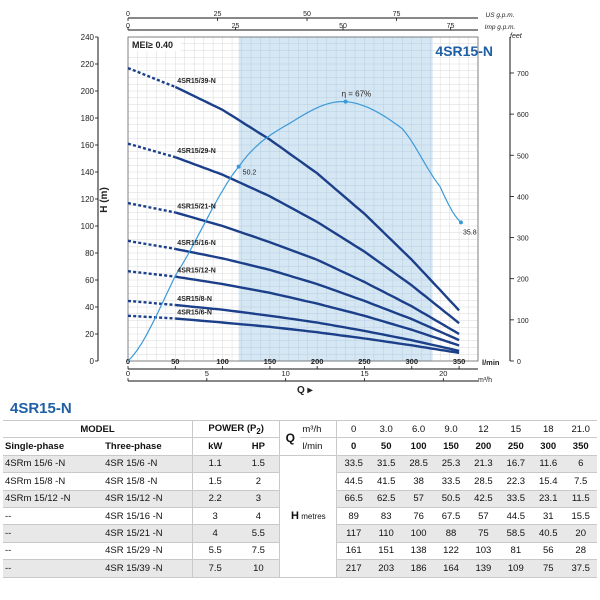 This screenshot has height=600, width=600. What do you see at coordinates (196, 81) in the screenshot?
I see `curve-label: 4SR15/39-N` at bounding box center [196, 81].